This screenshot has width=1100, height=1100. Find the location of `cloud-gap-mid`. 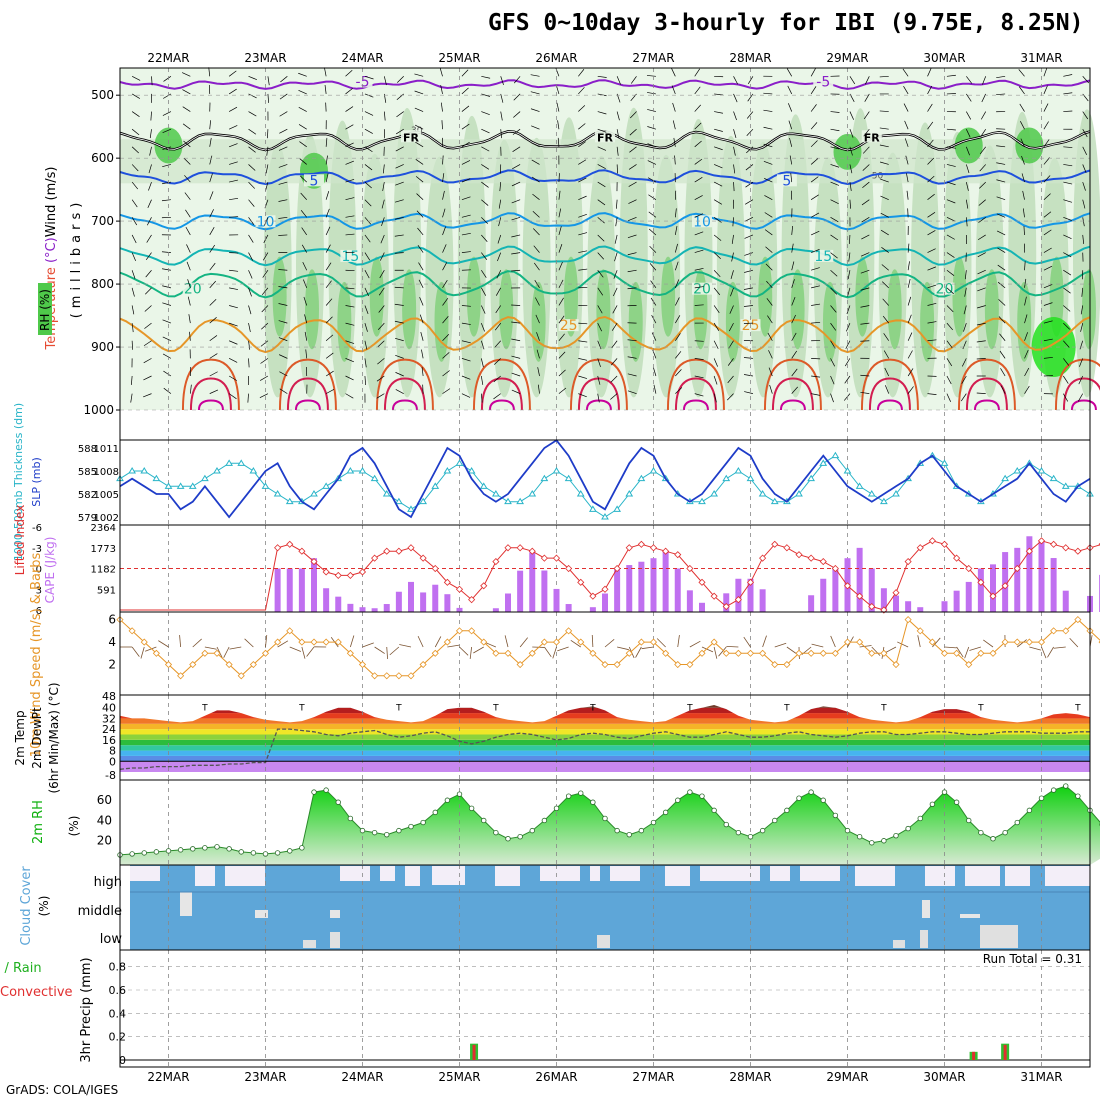

cloud-gap-mid is located at coordinates (970, 916).